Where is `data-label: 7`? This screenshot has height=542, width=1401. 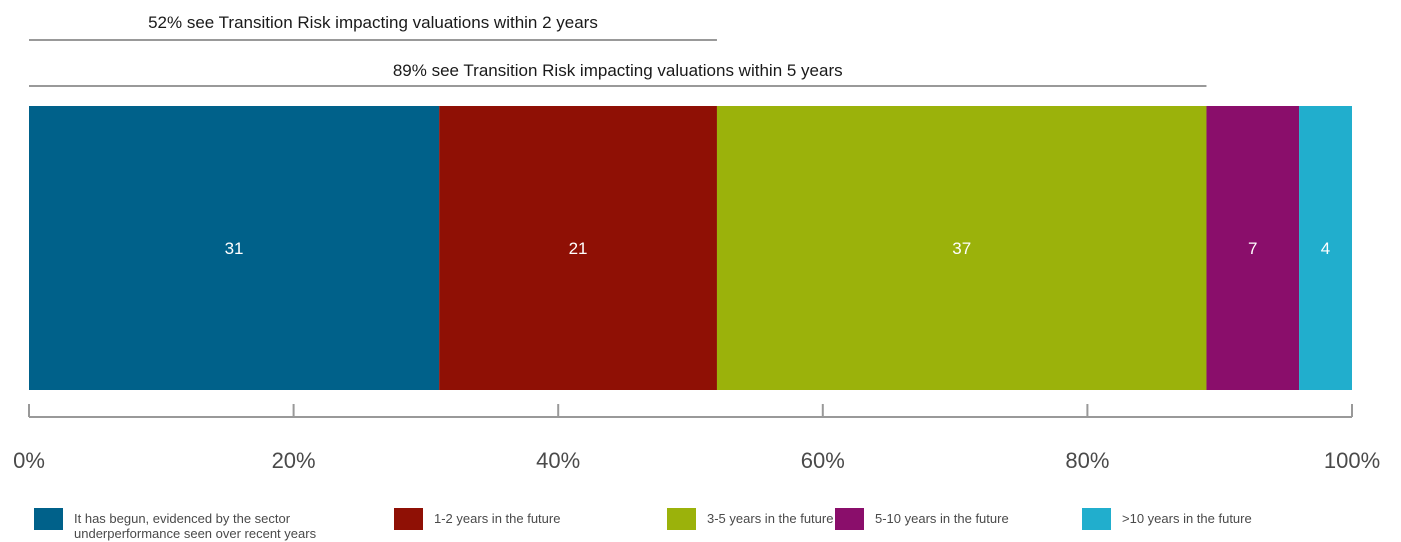 data-label: 7 is located at coordinates (1252, 248).